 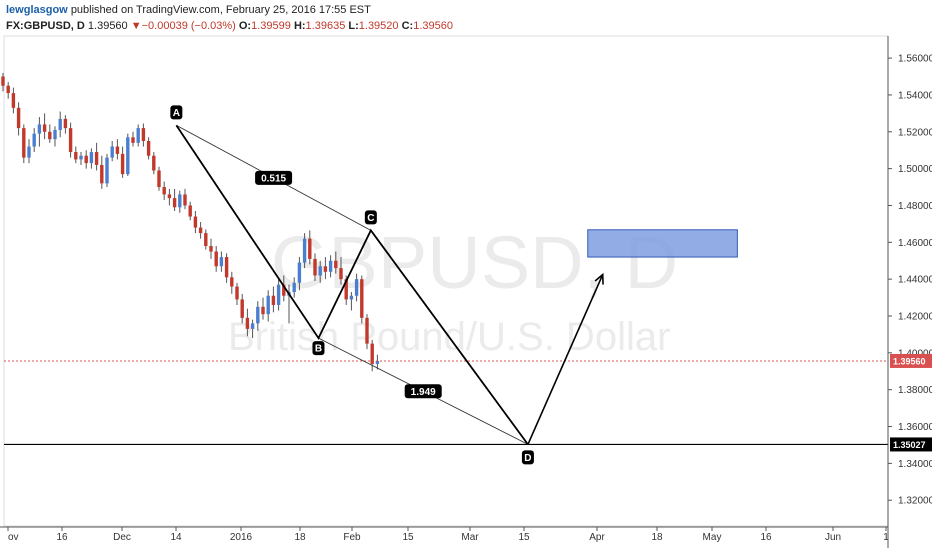 I want to click on ratio-label-bd: 1.949, so click(x=423, y=392).